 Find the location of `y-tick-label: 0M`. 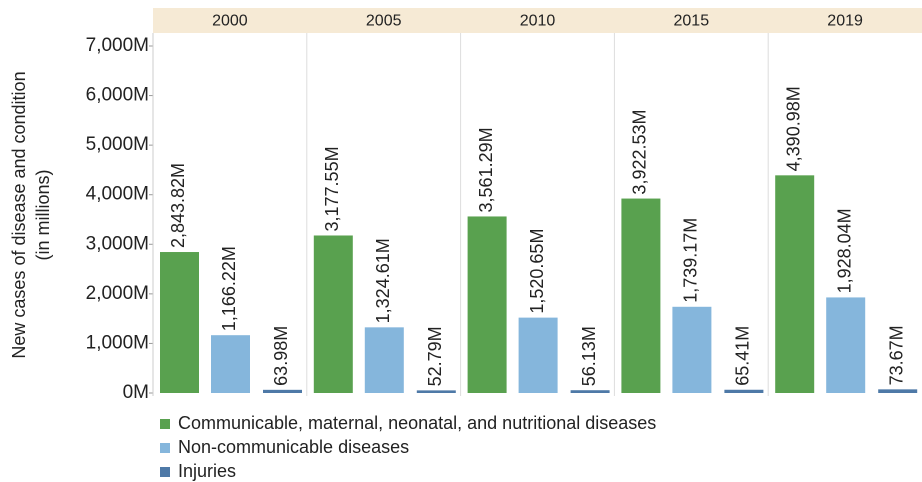

y-tick-label: 0M is located at coordinates (136, 392).